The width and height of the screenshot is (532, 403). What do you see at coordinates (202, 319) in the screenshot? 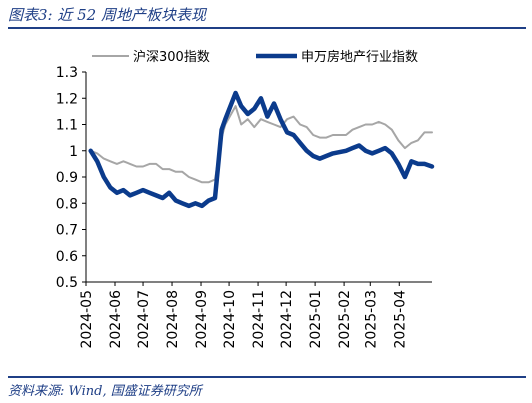
I see `x-tick-label: 2024-09` at bounding box center [202, 319].